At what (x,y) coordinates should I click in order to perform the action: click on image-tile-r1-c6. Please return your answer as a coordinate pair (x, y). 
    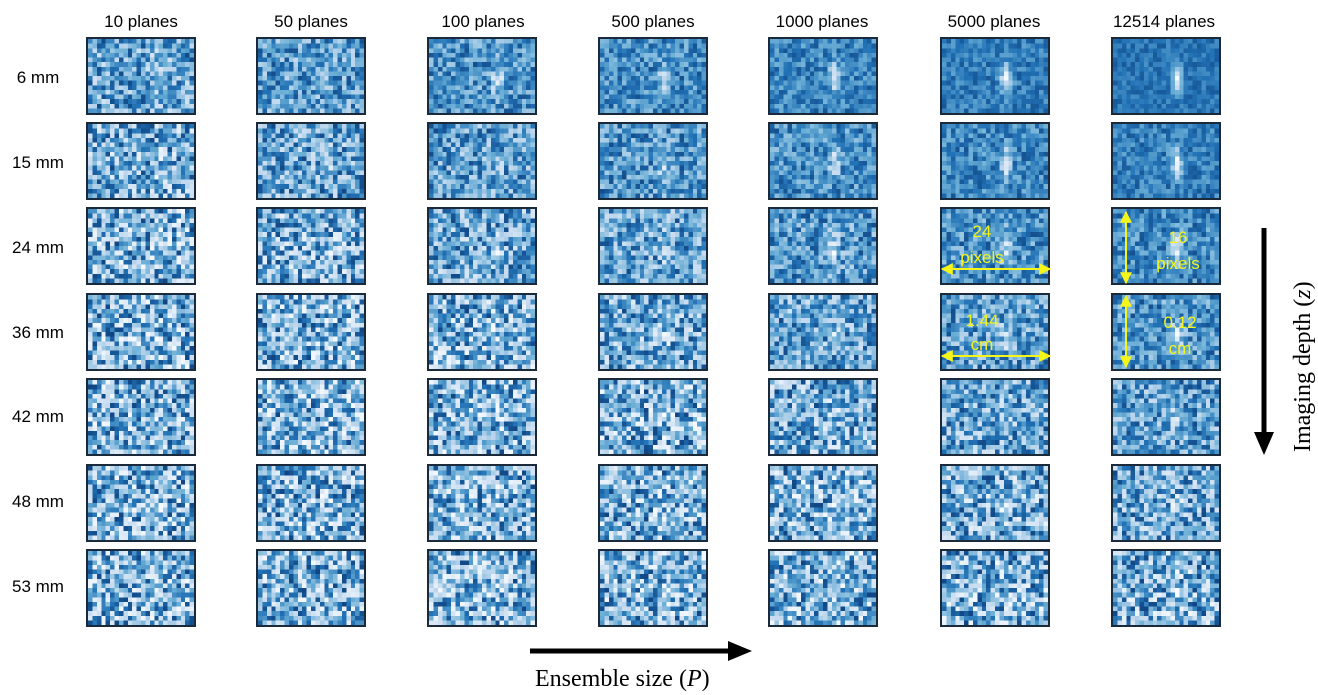
    Looking at the image, I should click on (1166, 161).